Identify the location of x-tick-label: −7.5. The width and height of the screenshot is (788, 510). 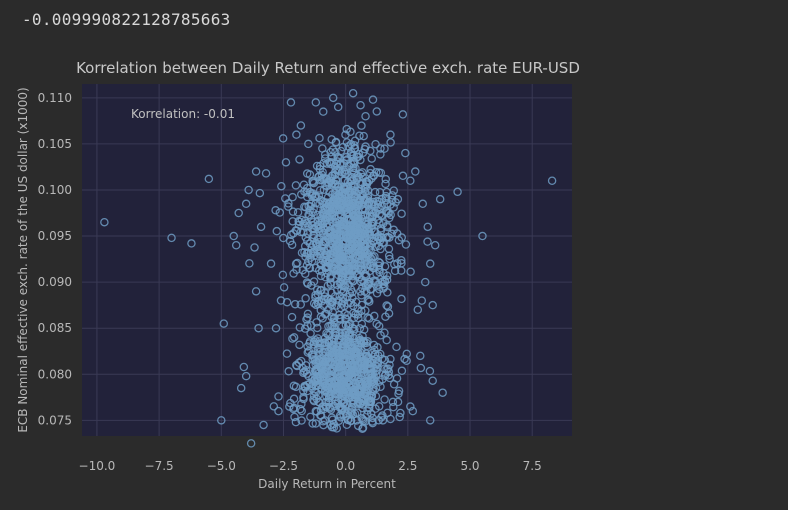
(159, 466).